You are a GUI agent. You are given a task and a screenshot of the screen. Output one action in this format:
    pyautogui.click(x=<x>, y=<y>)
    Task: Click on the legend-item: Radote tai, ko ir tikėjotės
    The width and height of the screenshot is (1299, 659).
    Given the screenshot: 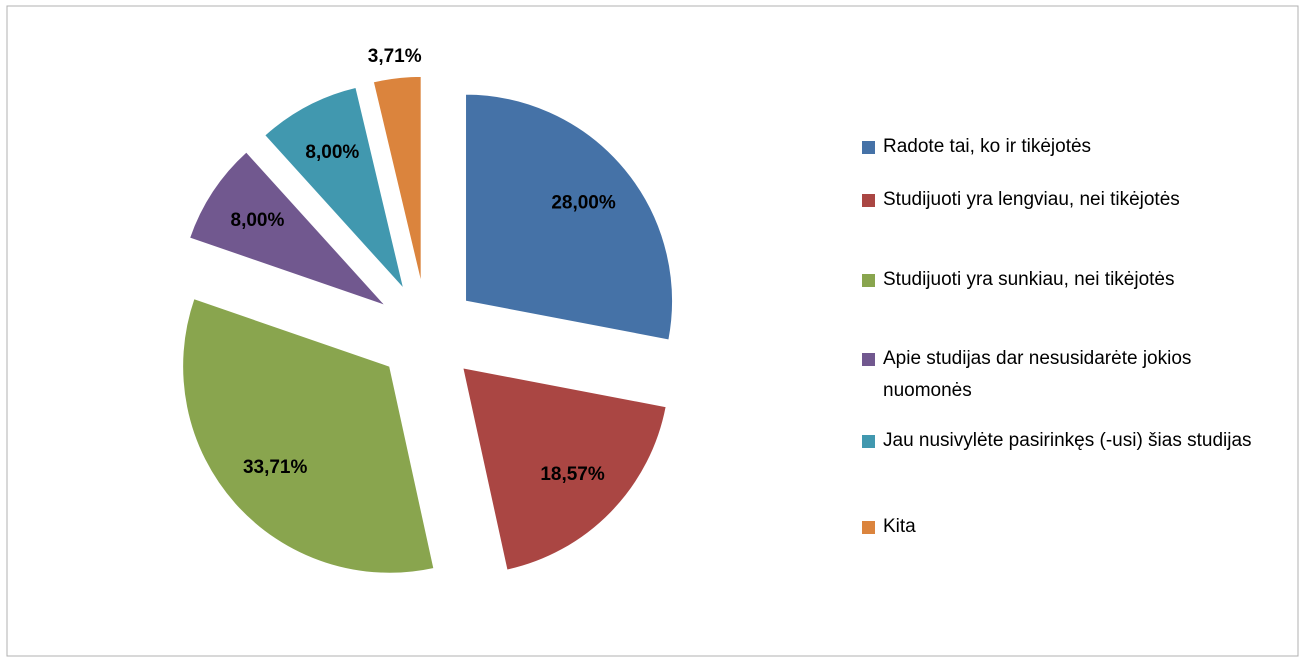 What is the action you would take?
    pyautogui.click(x=1072, y=147)
    